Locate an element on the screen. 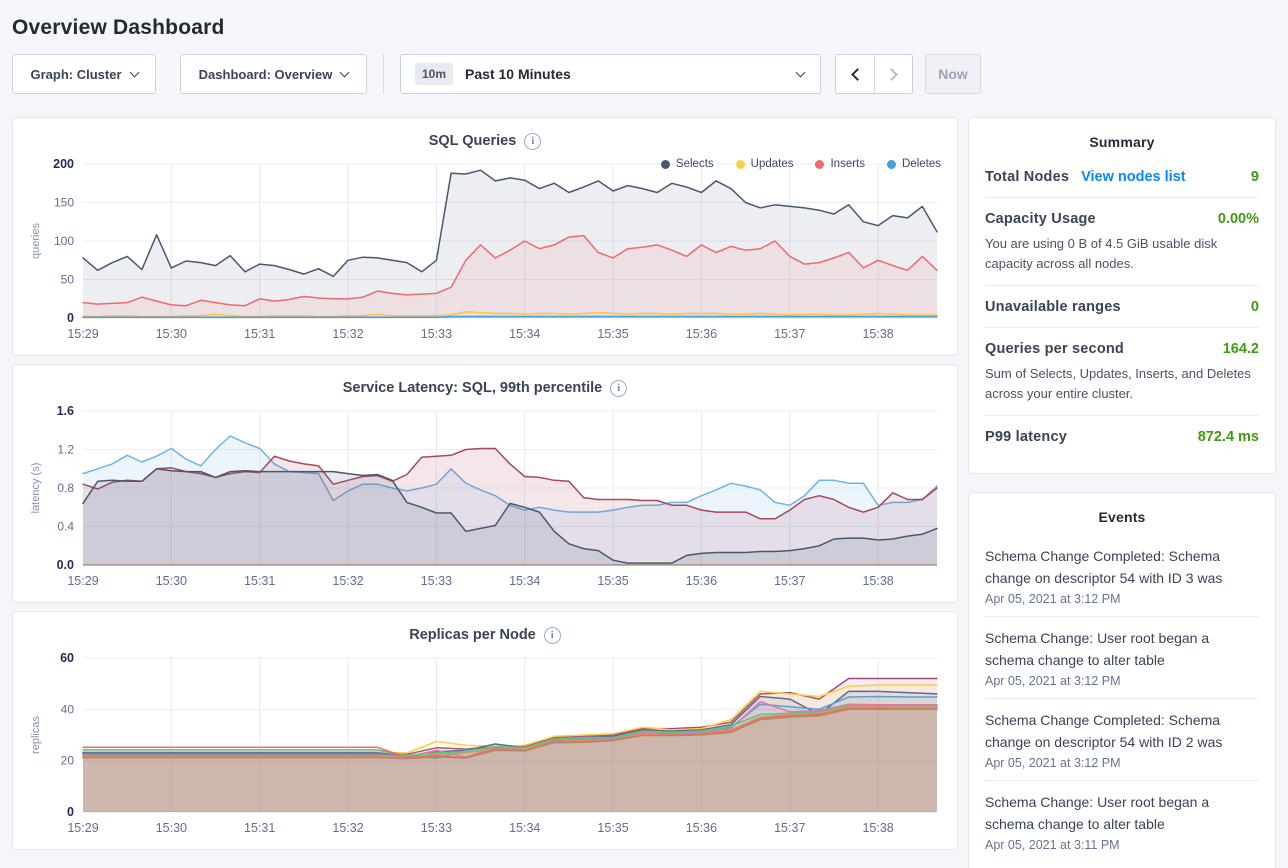  svg-text: 200 is located at coordinates (63, 164).